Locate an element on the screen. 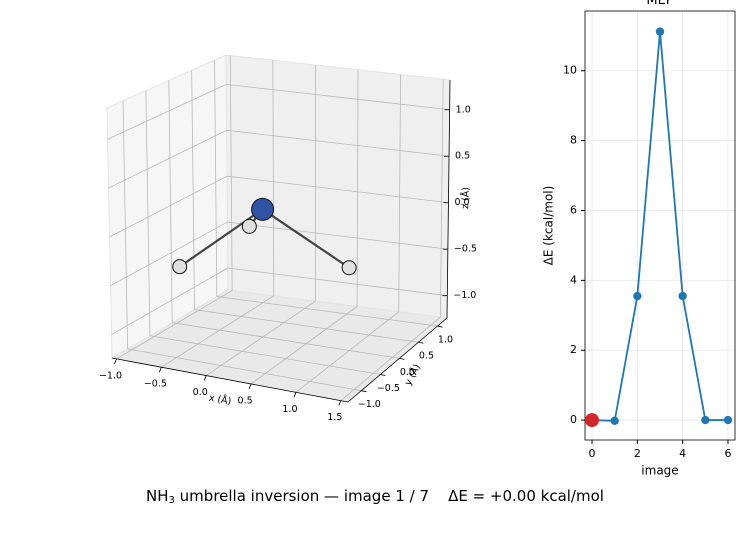 Image resolution: width=750 pixels, height=550 pixels. z-tick-label: 1.0 is located at coordinates (463, 109).